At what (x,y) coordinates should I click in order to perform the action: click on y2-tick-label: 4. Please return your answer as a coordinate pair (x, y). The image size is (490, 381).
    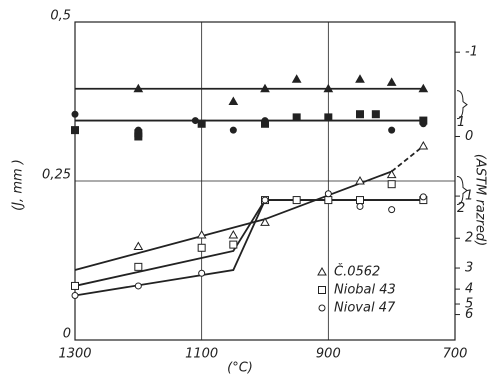
    Looking at the image, I should click on (469, 289).